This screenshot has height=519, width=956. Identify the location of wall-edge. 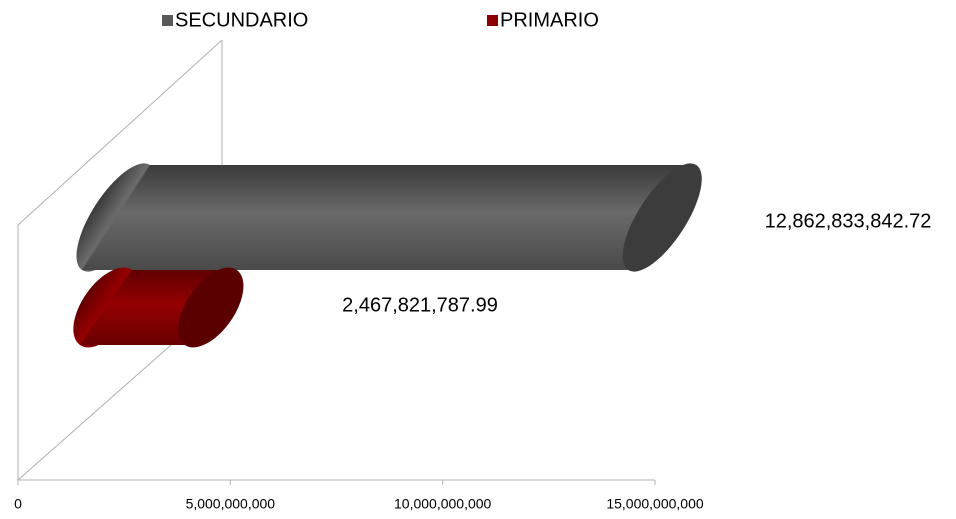
(120, 132).